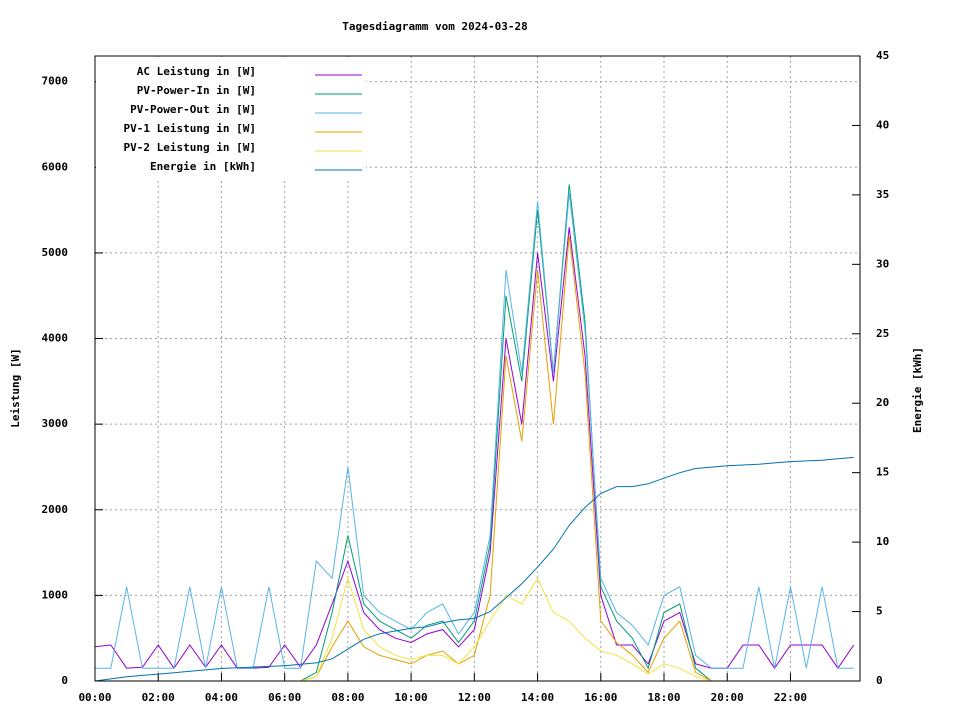 The image size is (960, 720). What do you see at coordinates (600, 697) in the screenshot?
I see `x-tick-label: 16:00` at bounding box center [600, 697].